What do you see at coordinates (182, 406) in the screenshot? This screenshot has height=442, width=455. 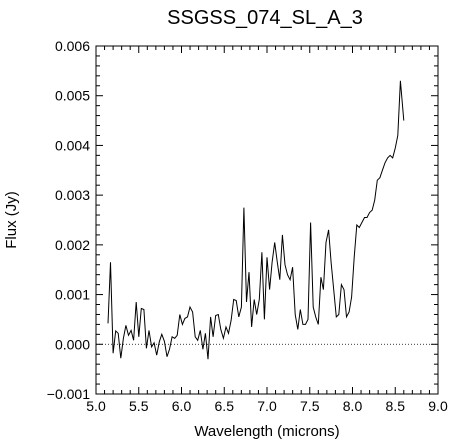 I see `x-tick-label: 6.0` at bounding box center [182, 406].